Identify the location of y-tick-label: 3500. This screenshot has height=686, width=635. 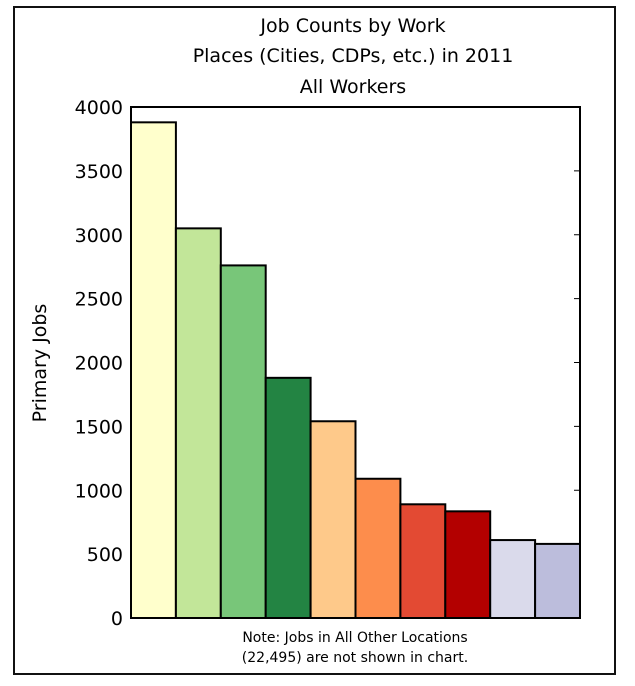
(99, 172).